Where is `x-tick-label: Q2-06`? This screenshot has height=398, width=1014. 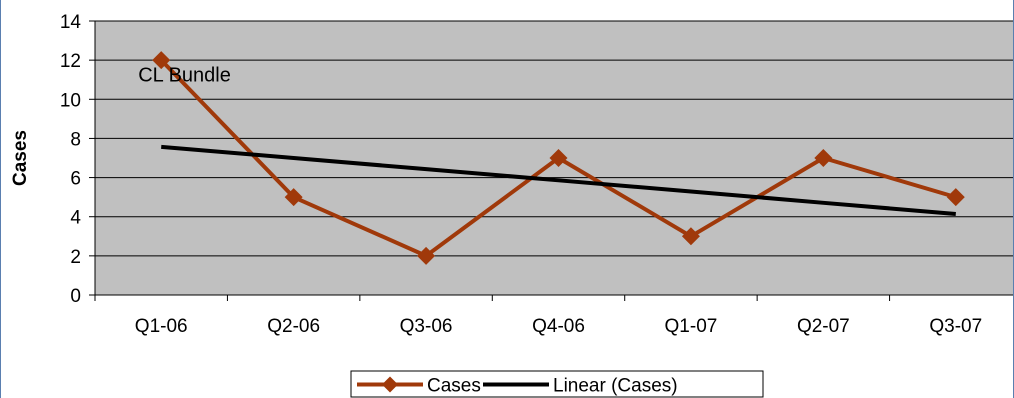
x-tick-label: Q2-06 is located at coordinates (293, 326).